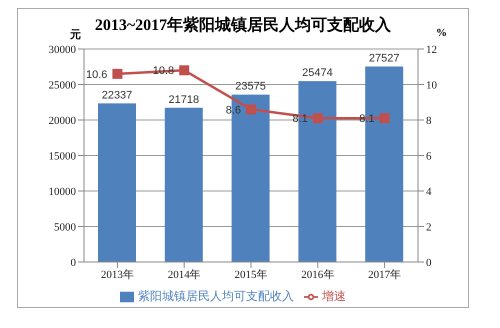  Describe the element at coordinates (429, 262) in the screenshot. I see `y2-tick-label: 0` at that location.